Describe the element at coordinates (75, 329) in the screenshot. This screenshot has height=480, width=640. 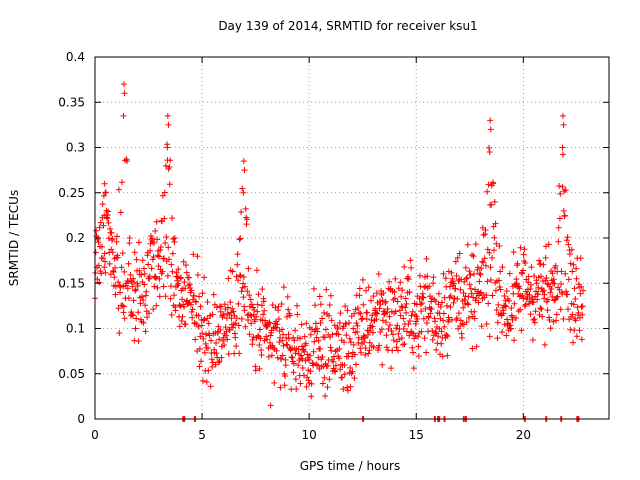
I see `y-tick-label: 0.1` at that location.